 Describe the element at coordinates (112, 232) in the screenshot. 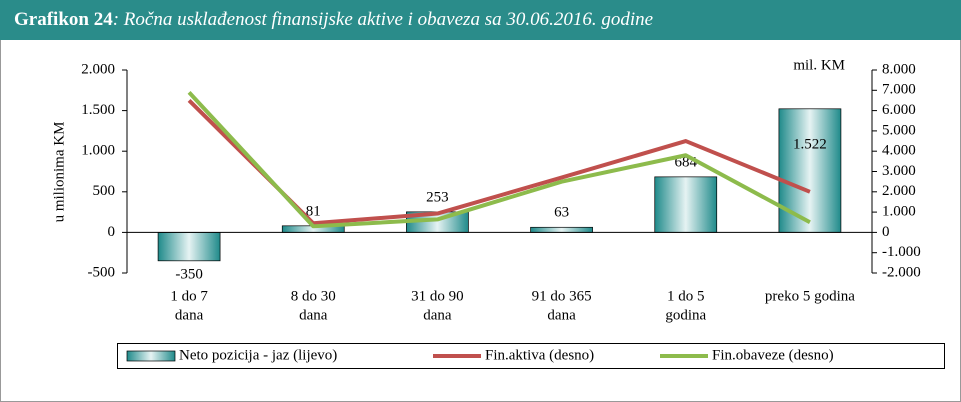

I see `y-tick-label: 0` at that location.